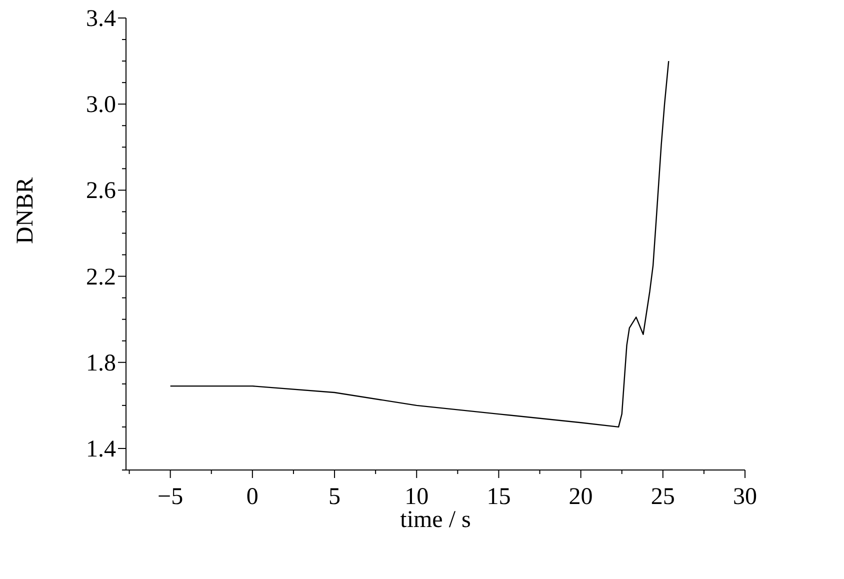 The height and width of the screenshot is (579, 844). I want to click on y-tick-label: 2.6, so click(101, 191).